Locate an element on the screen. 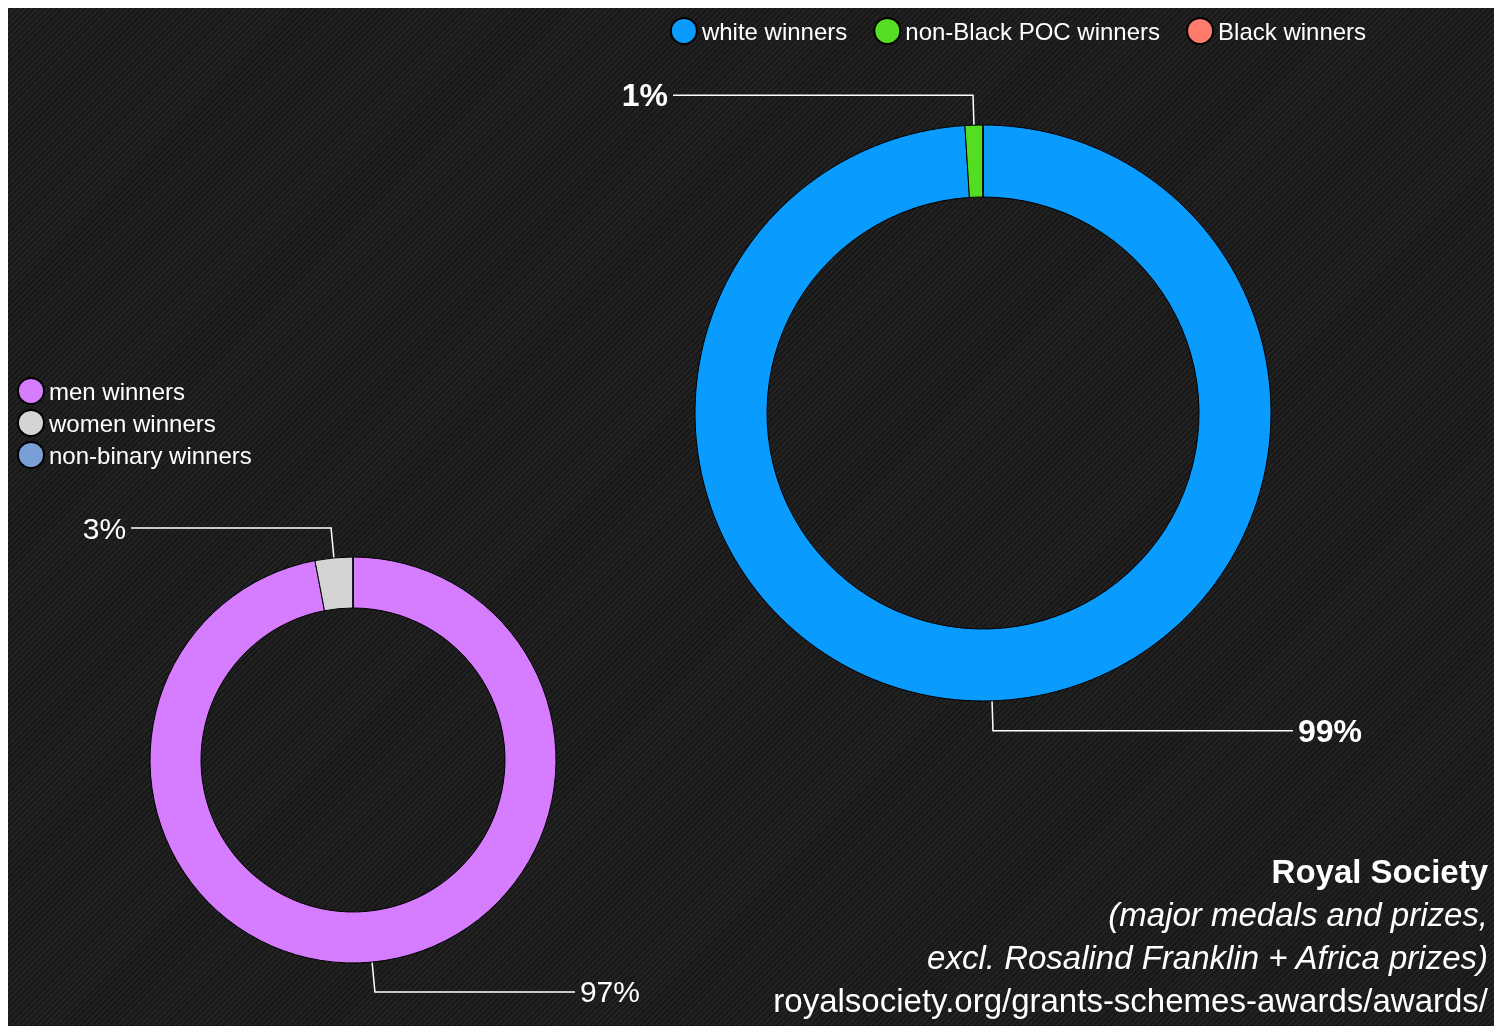 This screenshot has height=1034, width=1502. data-label: 3% is located at coordinates (104, 528).